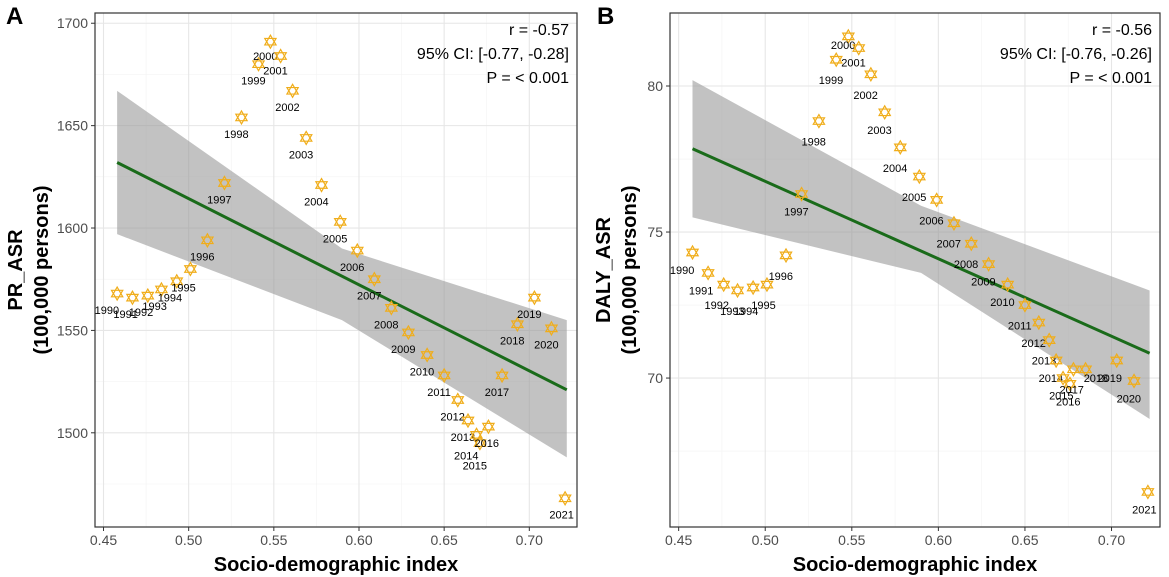 Image resolution: width=1169 pixels, height=577 pixels. Describe the element at coordinates (386, 325) in the screenshot. I see `point-year-label: 2008` at that location.